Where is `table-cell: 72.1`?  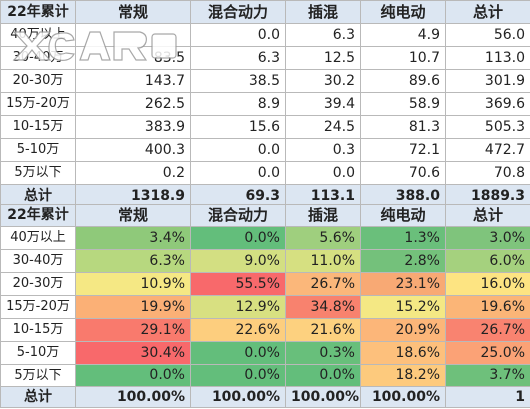 table-cell: 72.1 is located at coordinates (403, 150).